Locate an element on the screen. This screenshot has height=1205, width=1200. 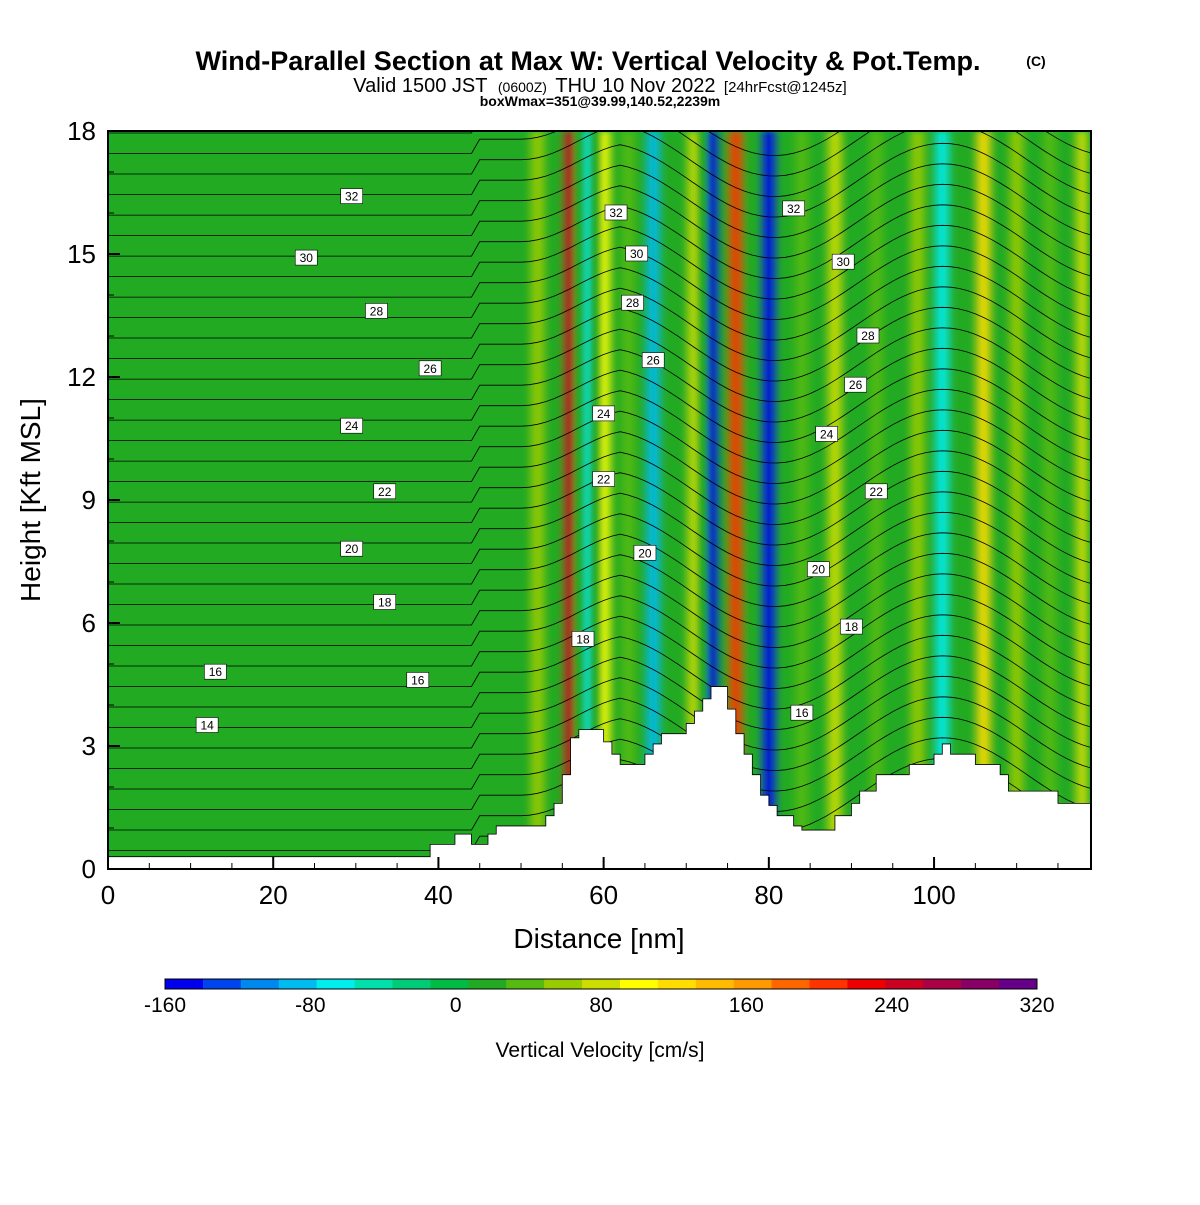
y-tick-label: 12 is located at coordinates (81, 377).